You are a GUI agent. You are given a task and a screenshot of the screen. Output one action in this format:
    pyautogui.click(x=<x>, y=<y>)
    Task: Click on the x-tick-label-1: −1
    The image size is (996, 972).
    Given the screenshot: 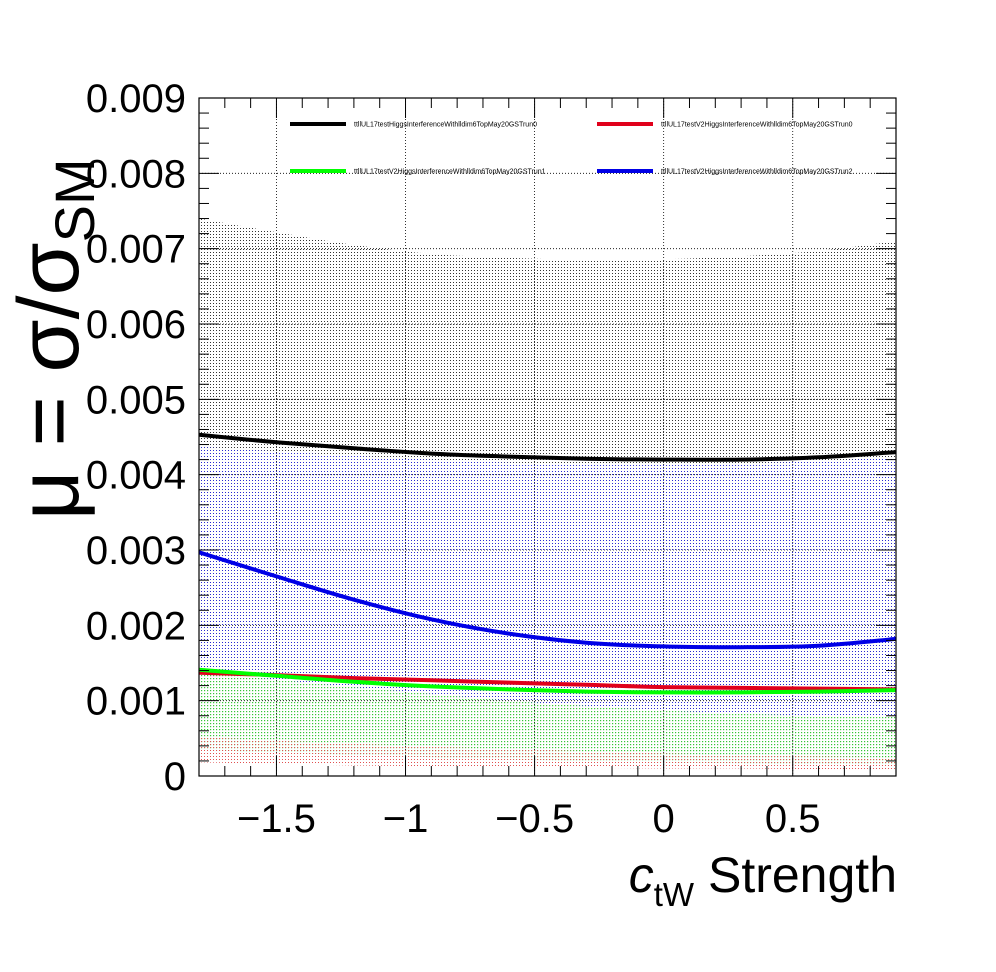 What is the action you would take?
    pyautogui.click(x=406, y=819)
    